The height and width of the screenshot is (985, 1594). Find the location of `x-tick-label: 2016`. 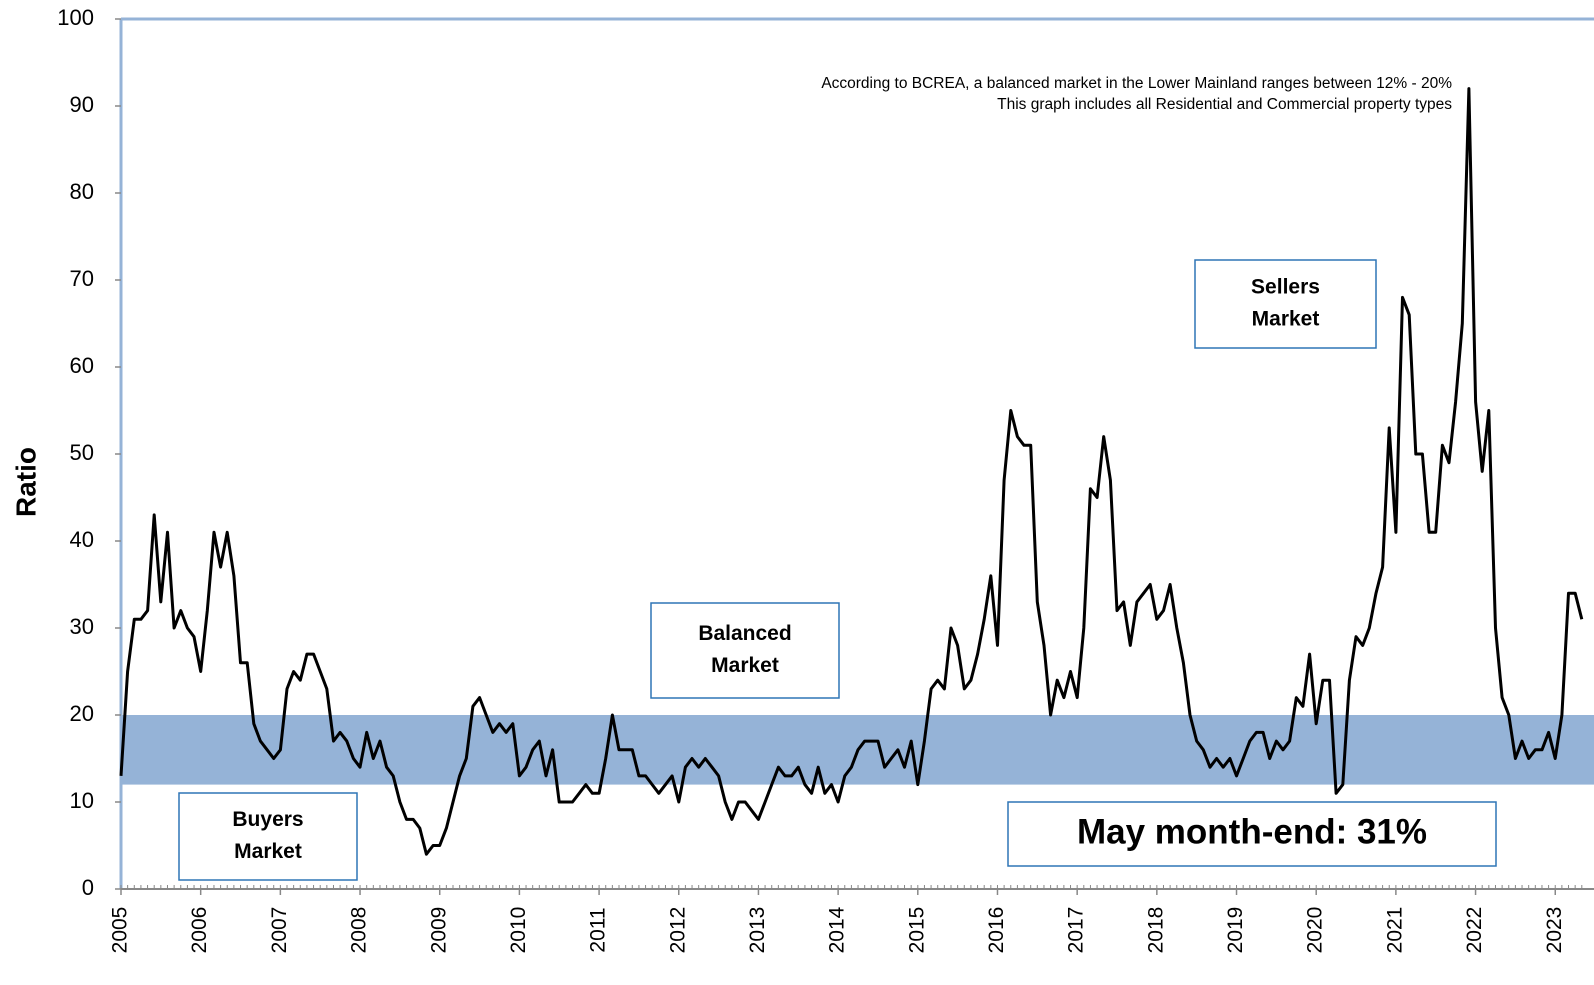

x-tick-label: 2016 is located at coordinates (996, 930).